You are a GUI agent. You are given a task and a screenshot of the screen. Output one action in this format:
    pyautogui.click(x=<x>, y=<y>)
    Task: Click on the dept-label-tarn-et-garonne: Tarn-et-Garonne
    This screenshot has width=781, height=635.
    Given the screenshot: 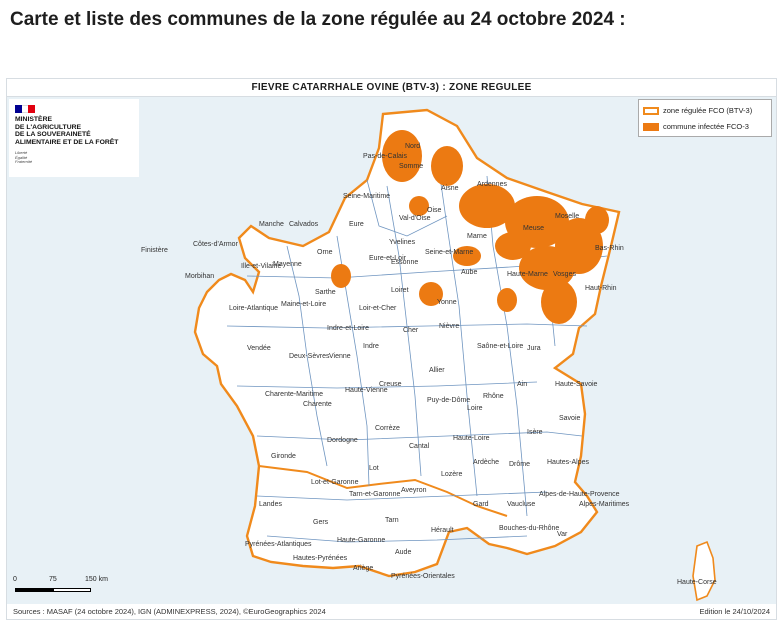 What is the action you would take?
    pyautogui.click(x=374, y=494)
    